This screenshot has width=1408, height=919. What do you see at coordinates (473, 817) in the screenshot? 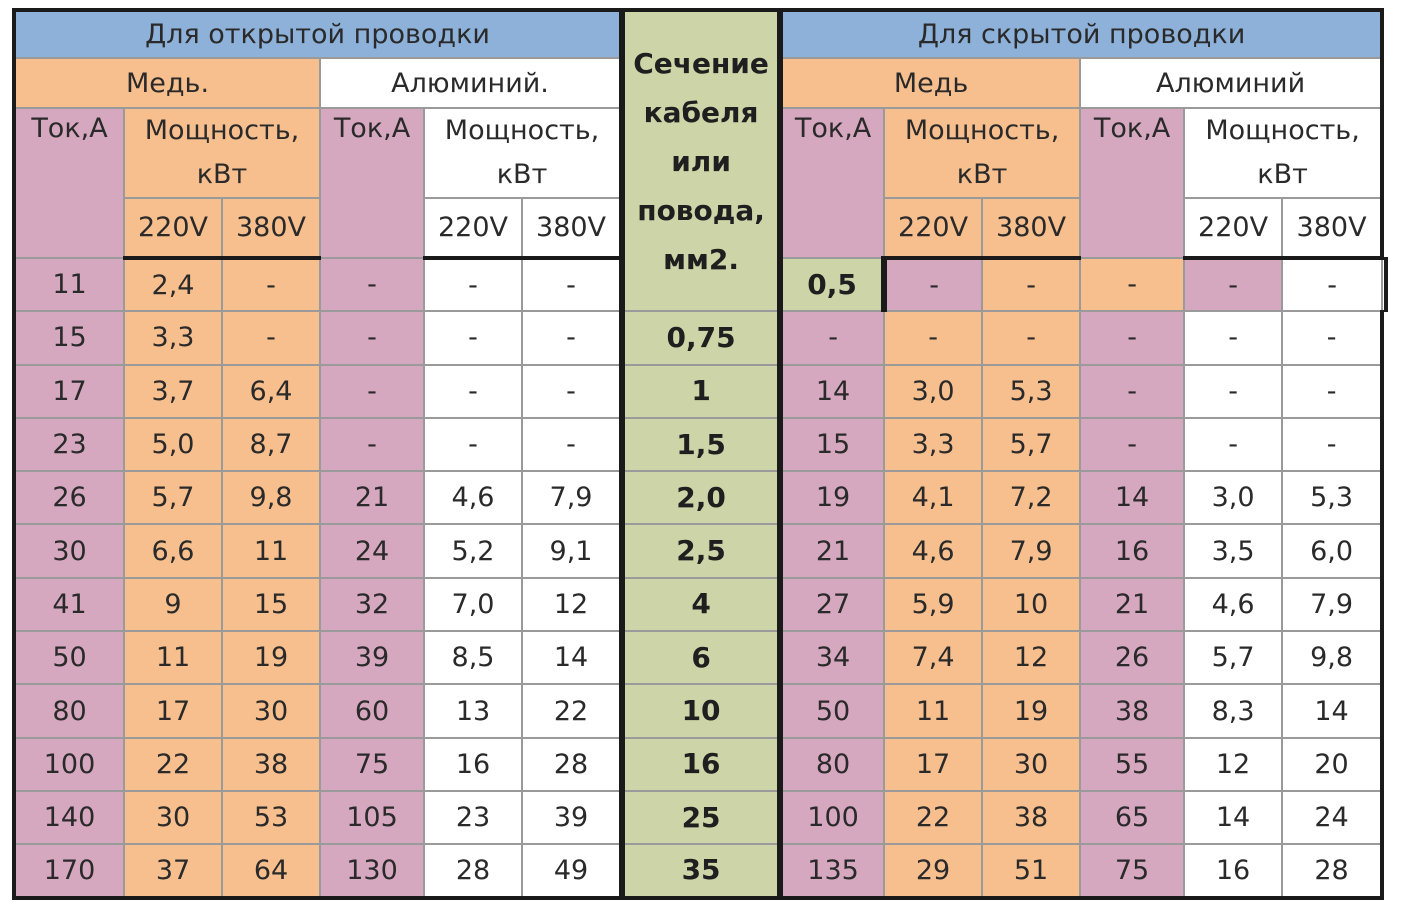
I see `open-al-220v-cell: 23` at bounding box center [473, 817].